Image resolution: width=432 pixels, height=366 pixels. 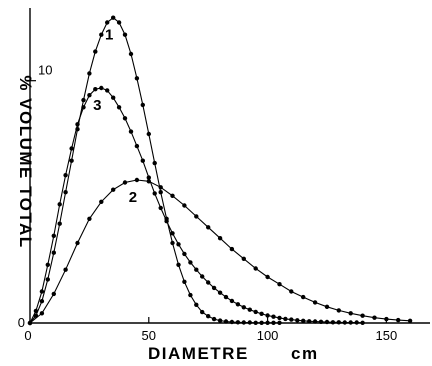 What do you see at coordinates (387, 335) in the screenshot?
I see `x-tick-label: 150` at bounding box center [387, 335].